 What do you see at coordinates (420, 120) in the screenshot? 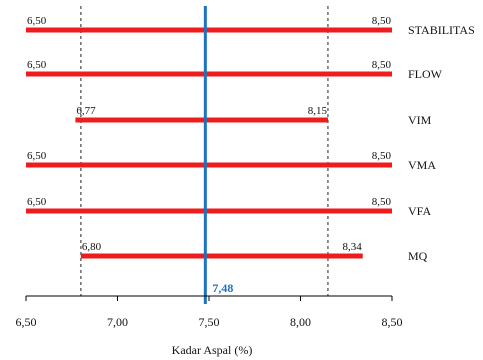
I see `series-label: VIM` at bounding box center [420, 120].